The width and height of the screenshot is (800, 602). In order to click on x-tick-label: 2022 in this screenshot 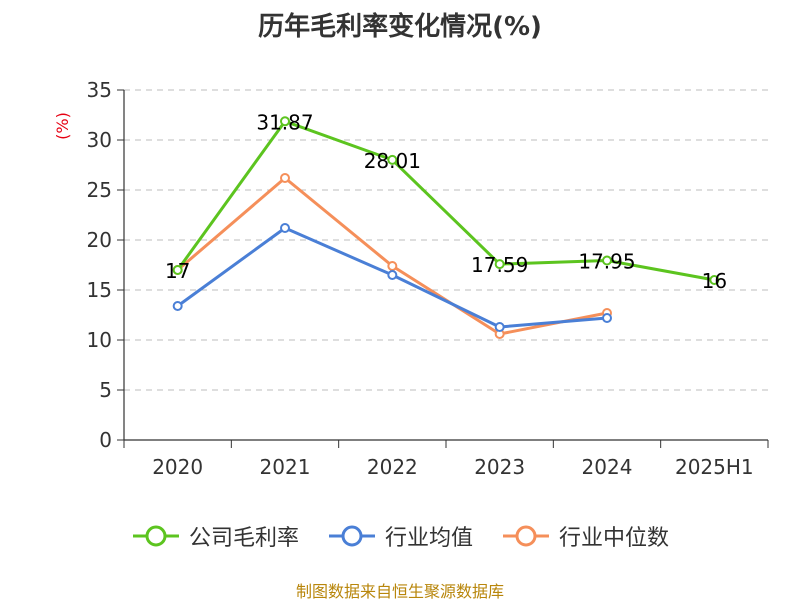, I will do `click(392, 467)`.